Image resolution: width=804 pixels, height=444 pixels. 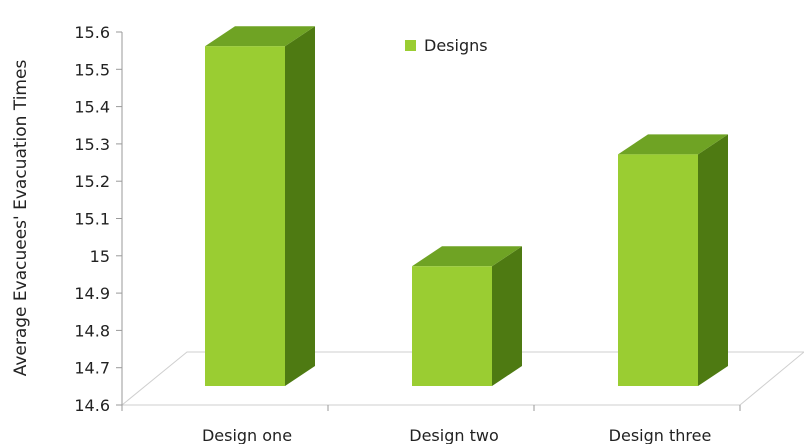 I want to click on y-tick-label: 15.2, so click(x=92, y=181).